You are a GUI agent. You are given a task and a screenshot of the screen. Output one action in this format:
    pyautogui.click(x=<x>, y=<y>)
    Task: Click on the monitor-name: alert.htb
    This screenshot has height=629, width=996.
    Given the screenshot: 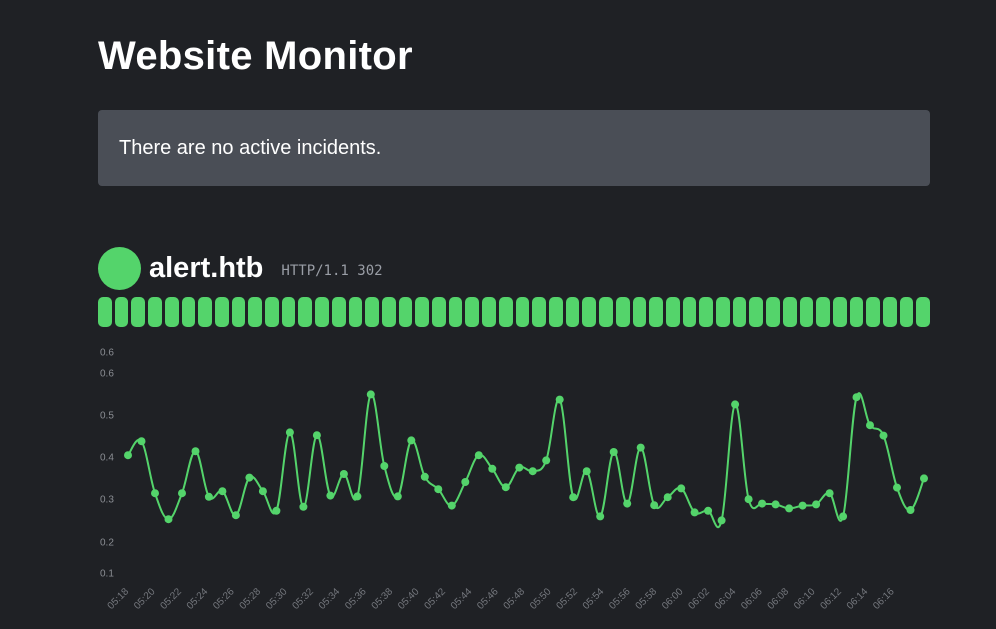 What is the action you would take?
    pyautogui.click(x=206, y=267)
    